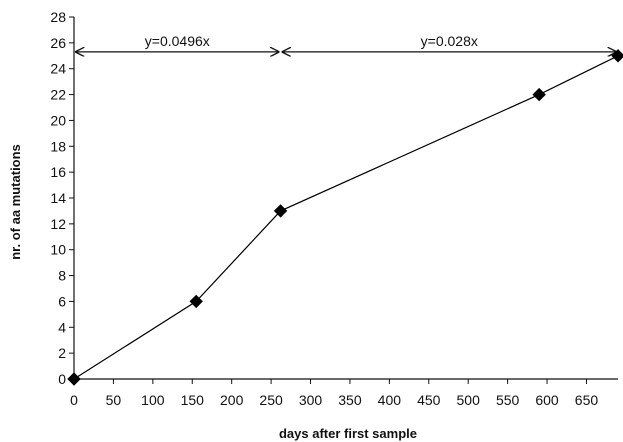 The image size is (623, 442). I want to click on x-tick-label: 150, so click(193, 400).